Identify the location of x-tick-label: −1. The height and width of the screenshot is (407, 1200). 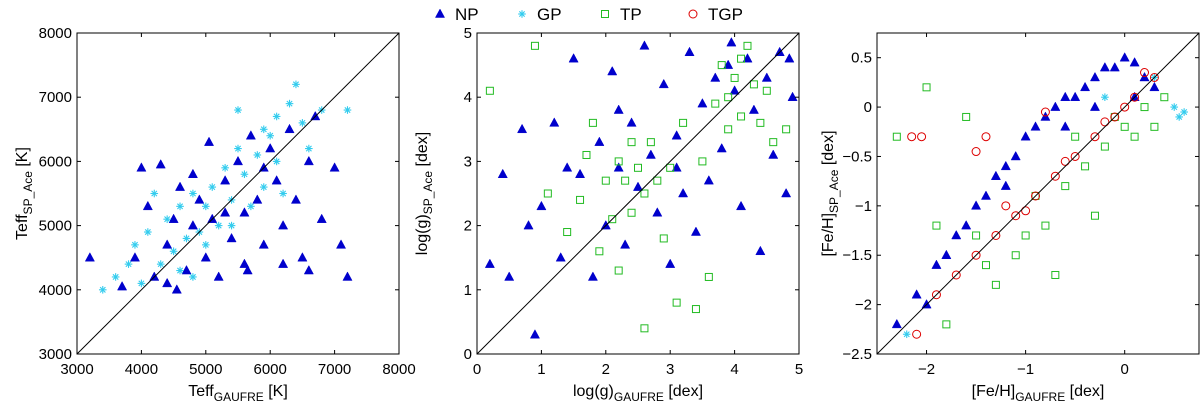
(1025, 369).